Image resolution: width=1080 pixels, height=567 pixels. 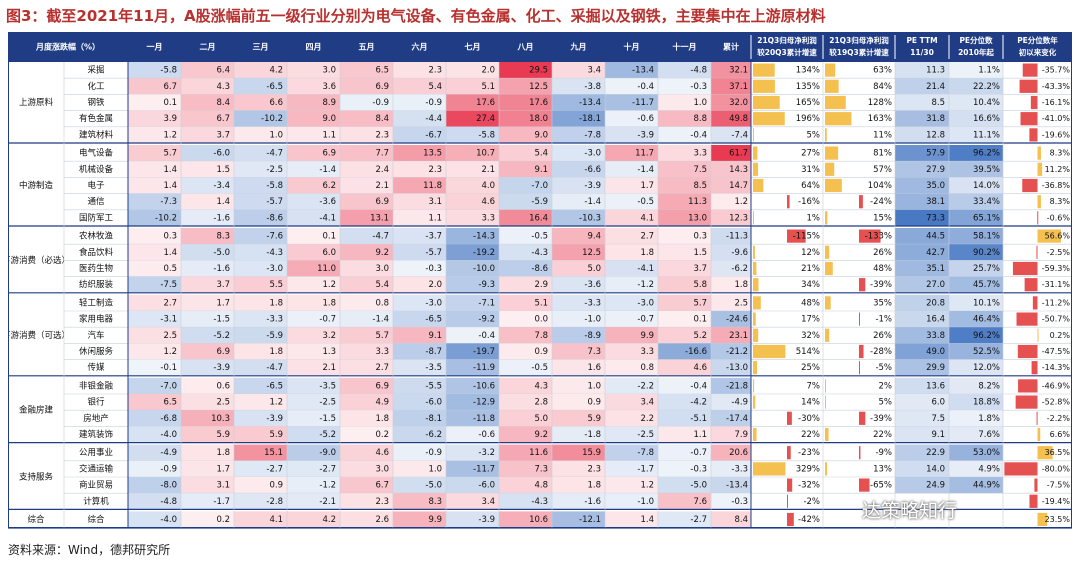 What do you see at coordinates (809, 453) in the screenshot?
I see `growth-value-g20: -23%` at bounding box center [809, 453].